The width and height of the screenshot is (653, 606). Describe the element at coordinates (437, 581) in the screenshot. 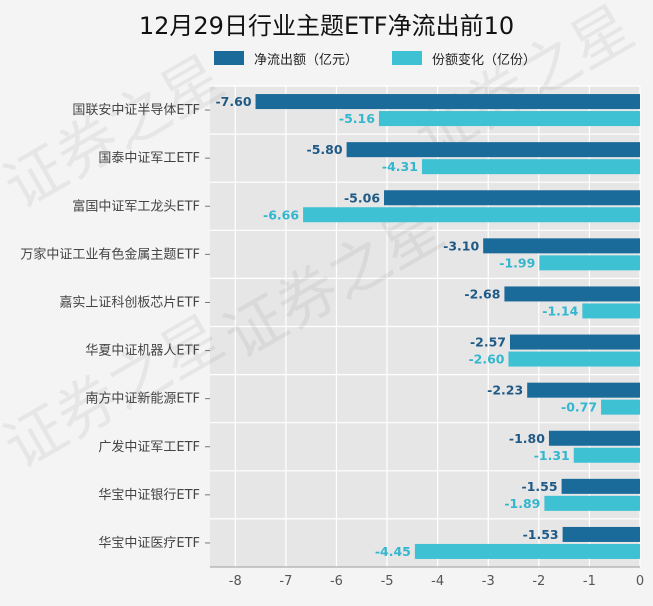

I see `x-tick-label: -4` at that location.